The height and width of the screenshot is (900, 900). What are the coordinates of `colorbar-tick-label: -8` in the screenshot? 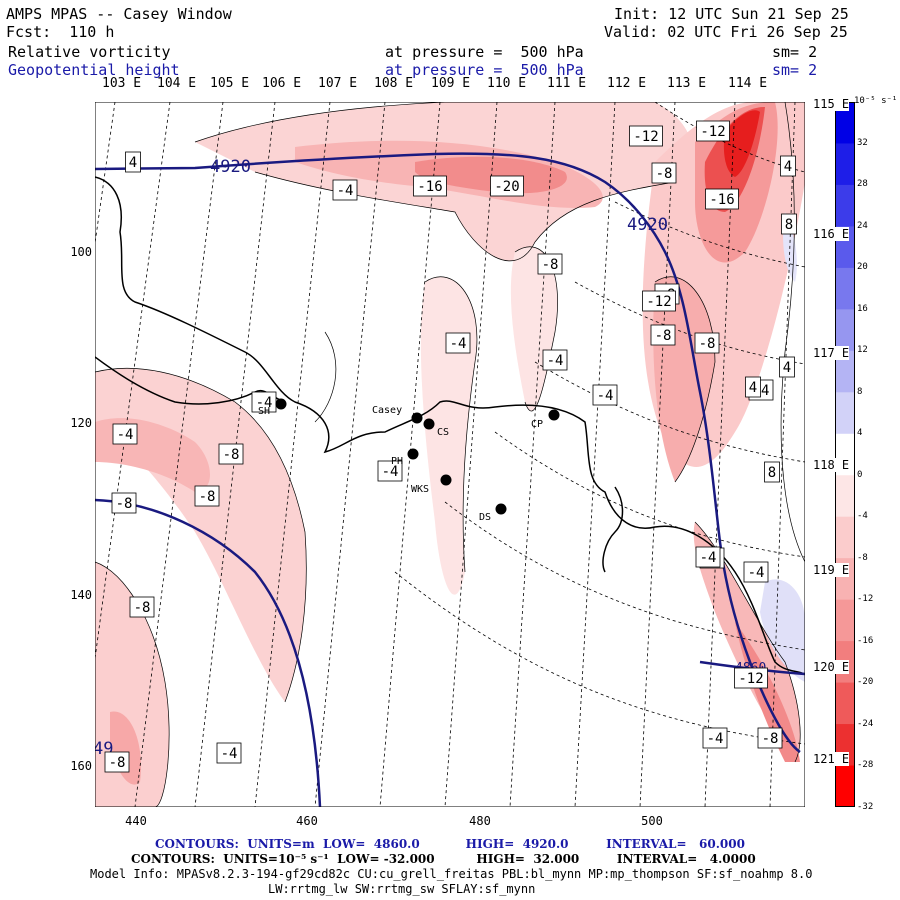 It's located at (862, 557).